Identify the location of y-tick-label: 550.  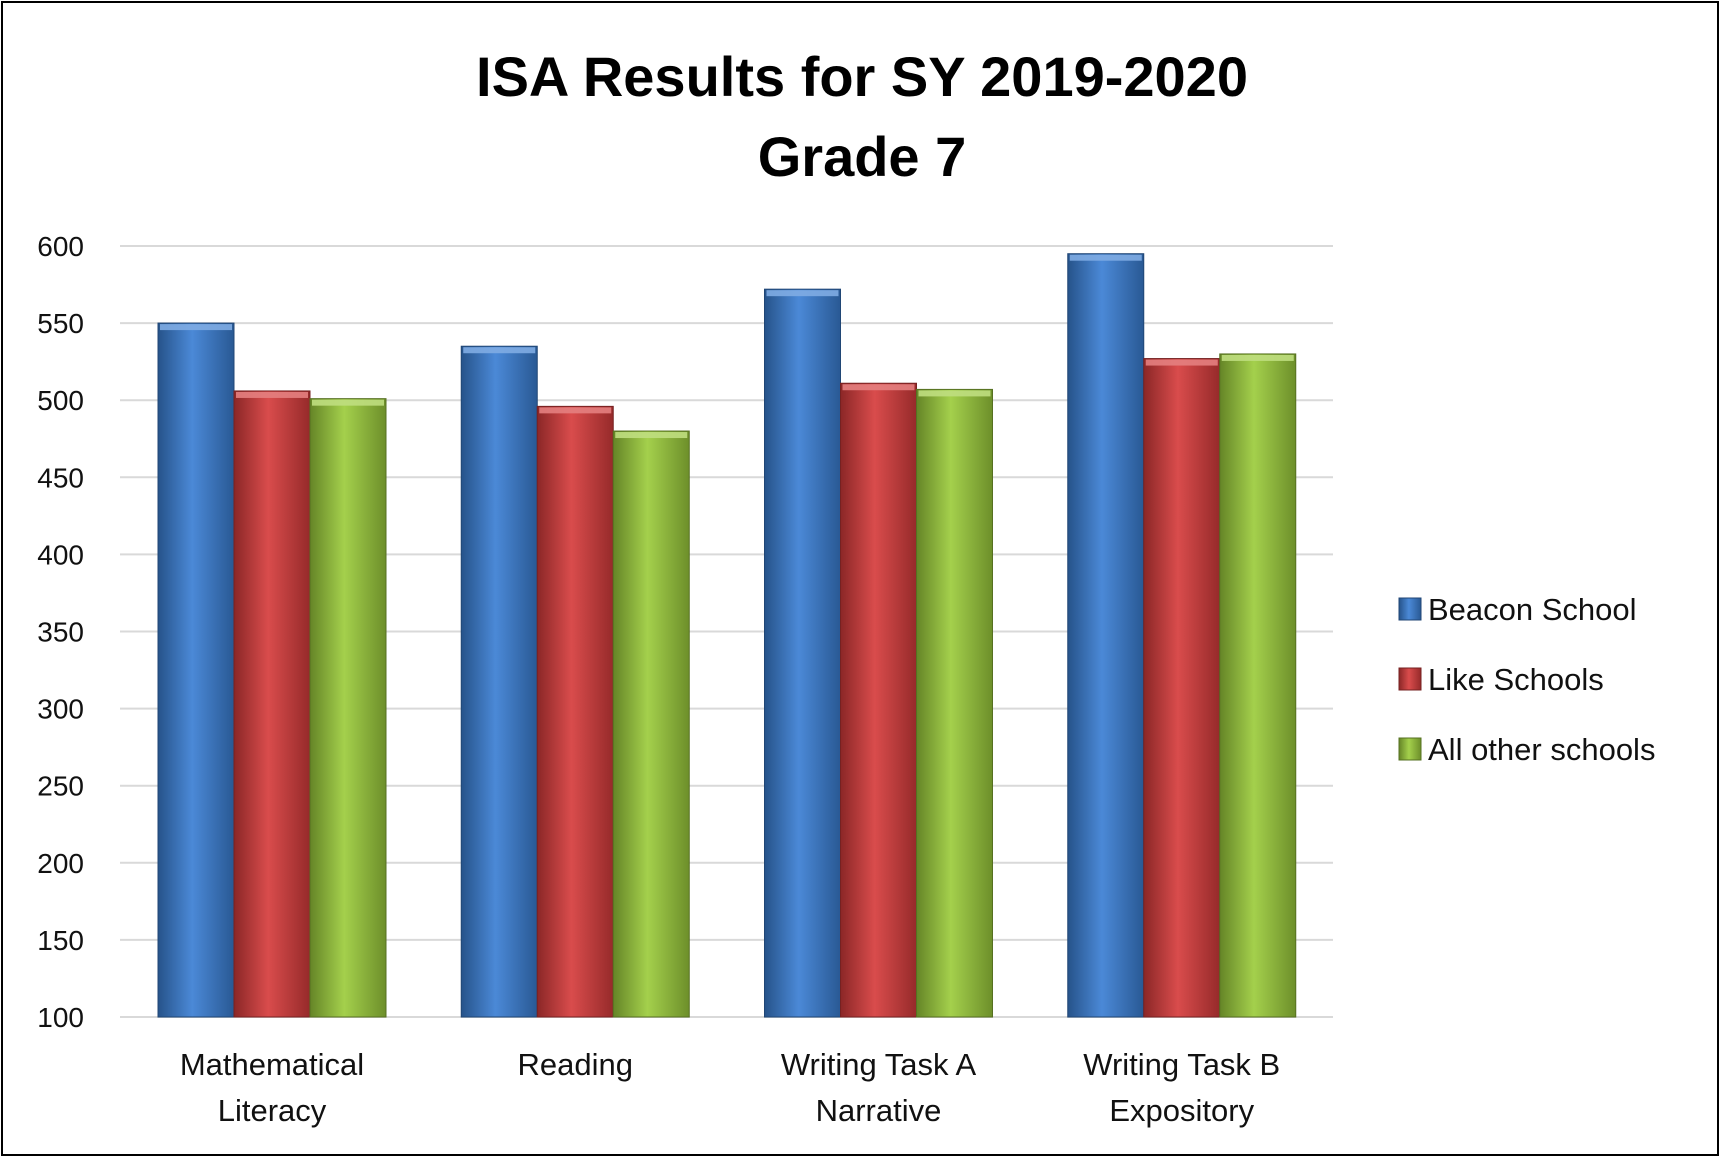
(60, 323).